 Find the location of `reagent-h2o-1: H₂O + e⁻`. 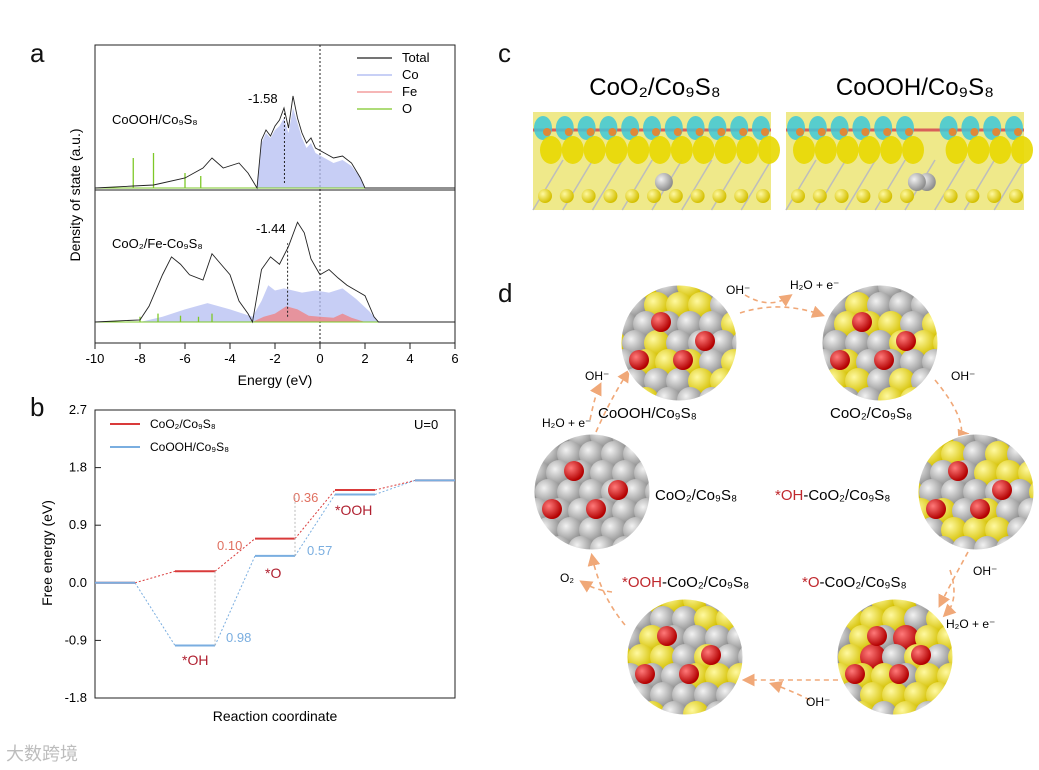

reagent-h2o-1: H₂O + e⁻ is located at coordinates (814, 285).